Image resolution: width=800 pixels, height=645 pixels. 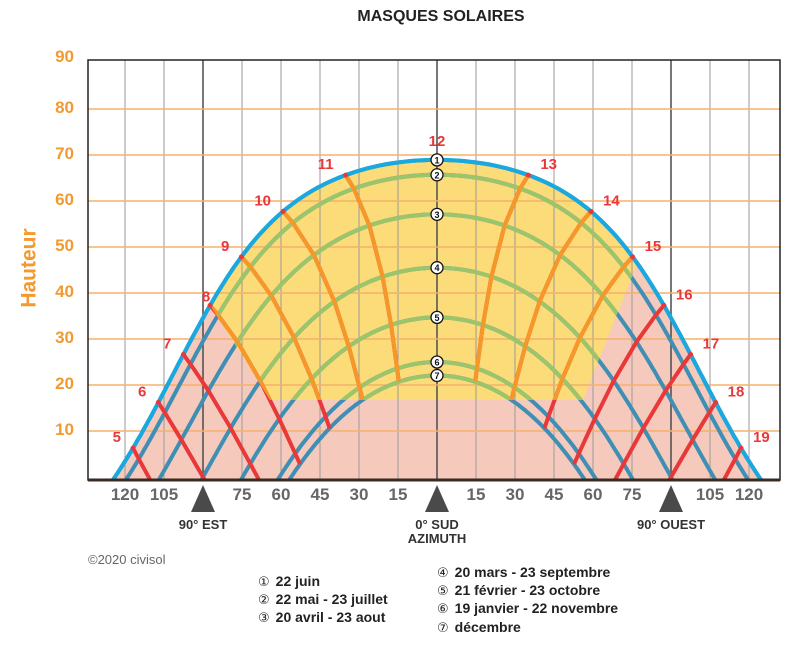 What do you see at coordinates (64, 291) in the screenshot?
I see `y-tick-label: 40` at bounding box center [64, 291].